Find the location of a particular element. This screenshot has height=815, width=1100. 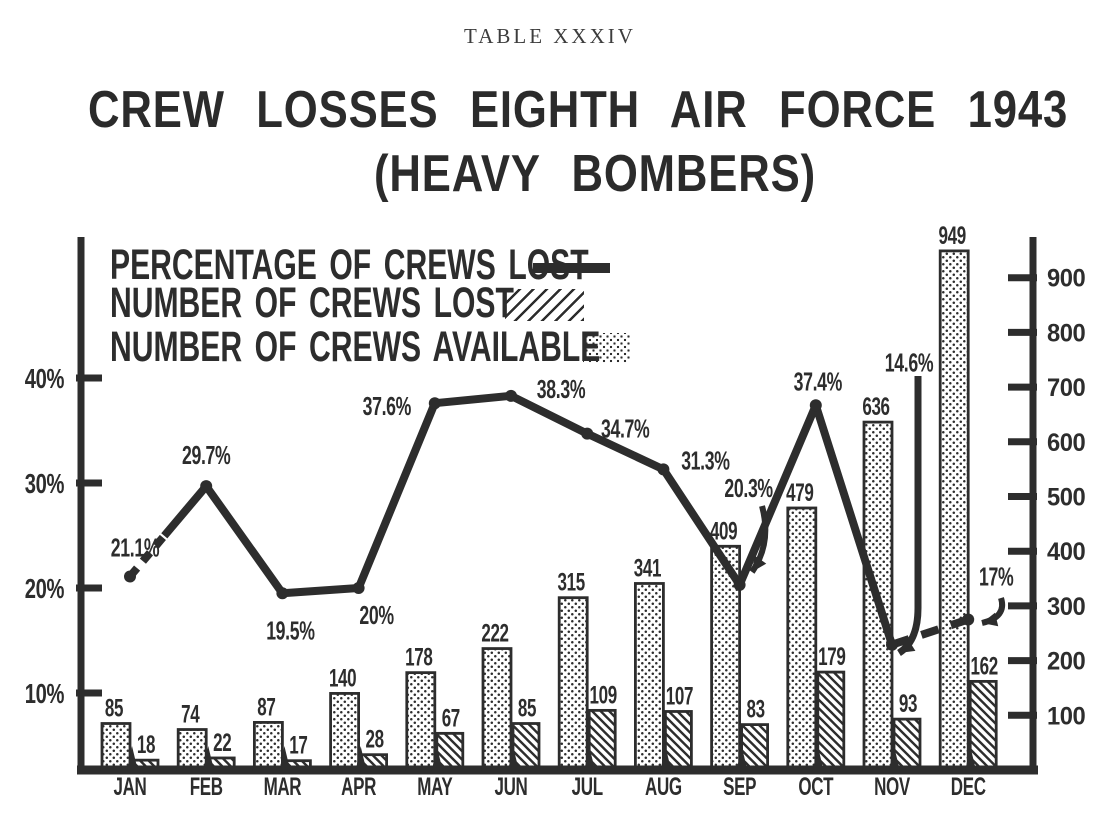

line-point-dec is located at coordinates (968, 619).